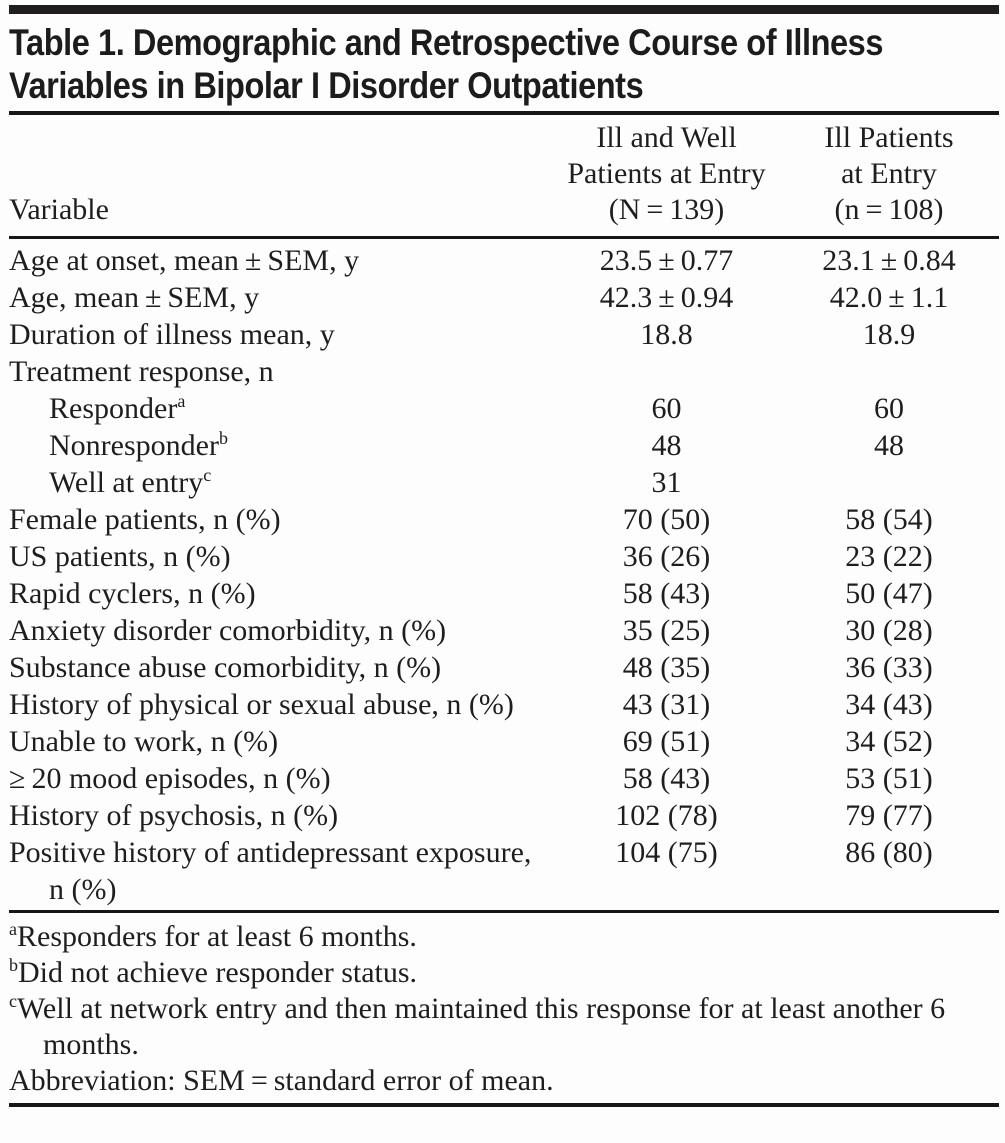  Describe the element at coordinates (889, 667) in the screenshot. I see `row-value-ill-patients: 36 (33)` at that location.